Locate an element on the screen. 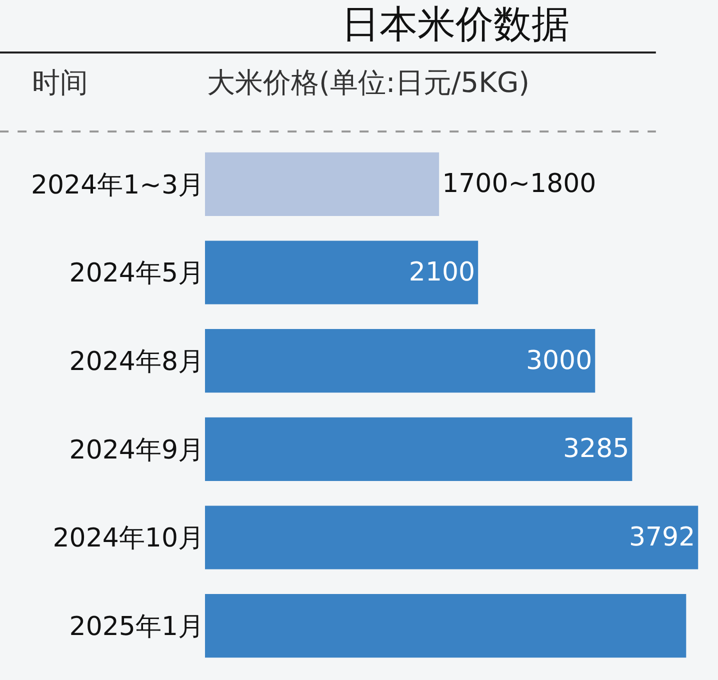 The image size is (718, 680). data-label: 3000 is located at coordinates (559, 361).